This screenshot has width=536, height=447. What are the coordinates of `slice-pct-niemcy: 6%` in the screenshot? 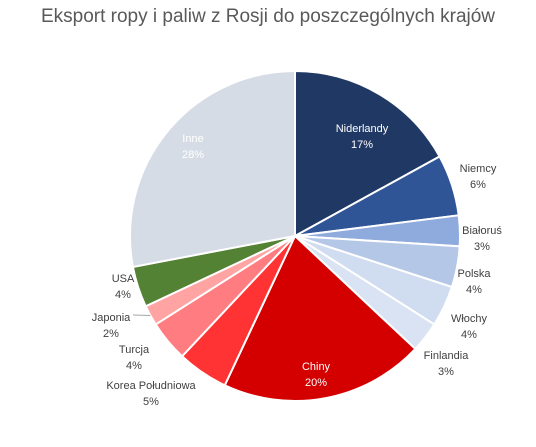 It's located at (478, 185).